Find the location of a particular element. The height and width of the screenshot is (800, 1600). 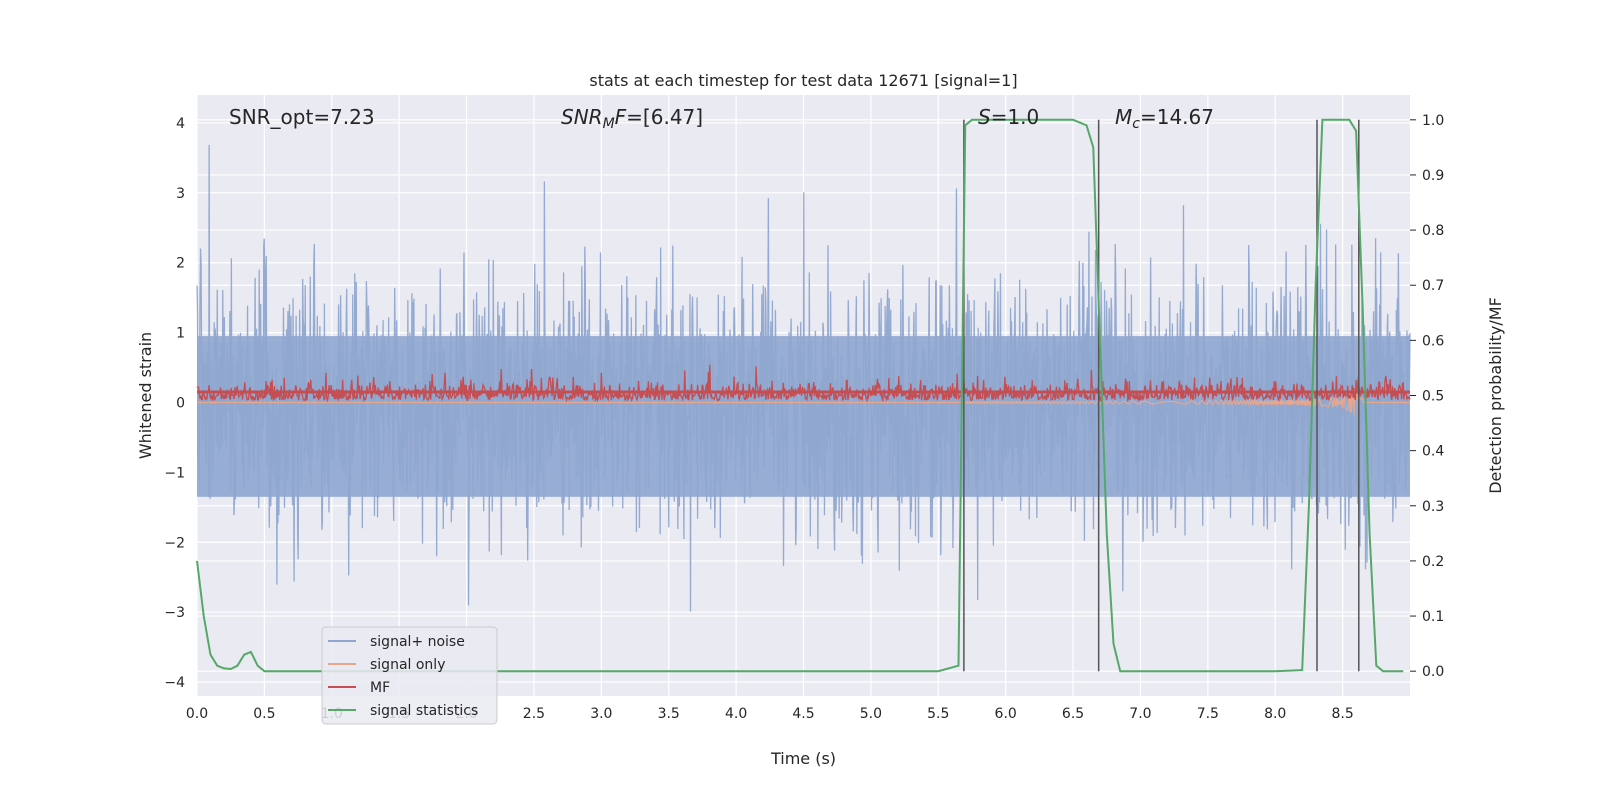

legend-entry: MF is located at coordinates (380, 688).